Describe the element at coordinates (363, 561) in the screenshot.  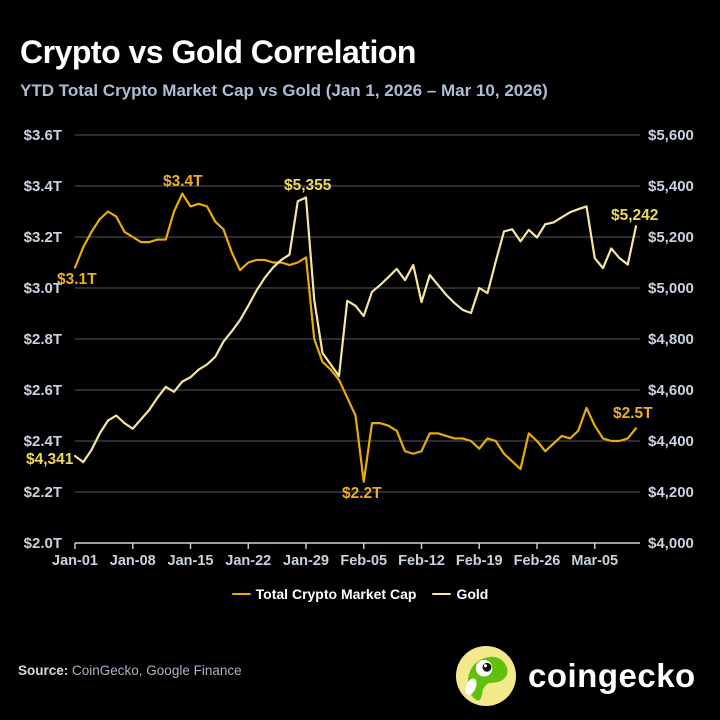
I see `x-axis-tick-label: Feb-05` at that location.